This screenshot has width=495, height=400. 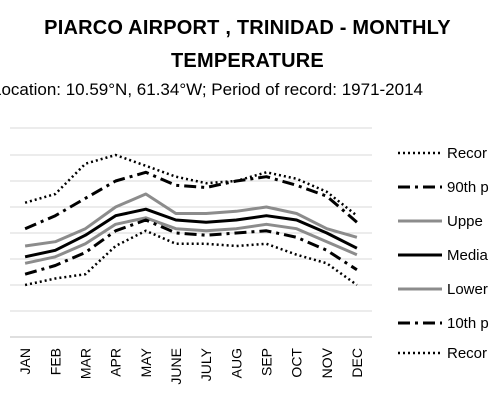 I want to click on legend: Recor 90th p Uppe Media Lower 10th p Recor, so click(x=443, y=253).